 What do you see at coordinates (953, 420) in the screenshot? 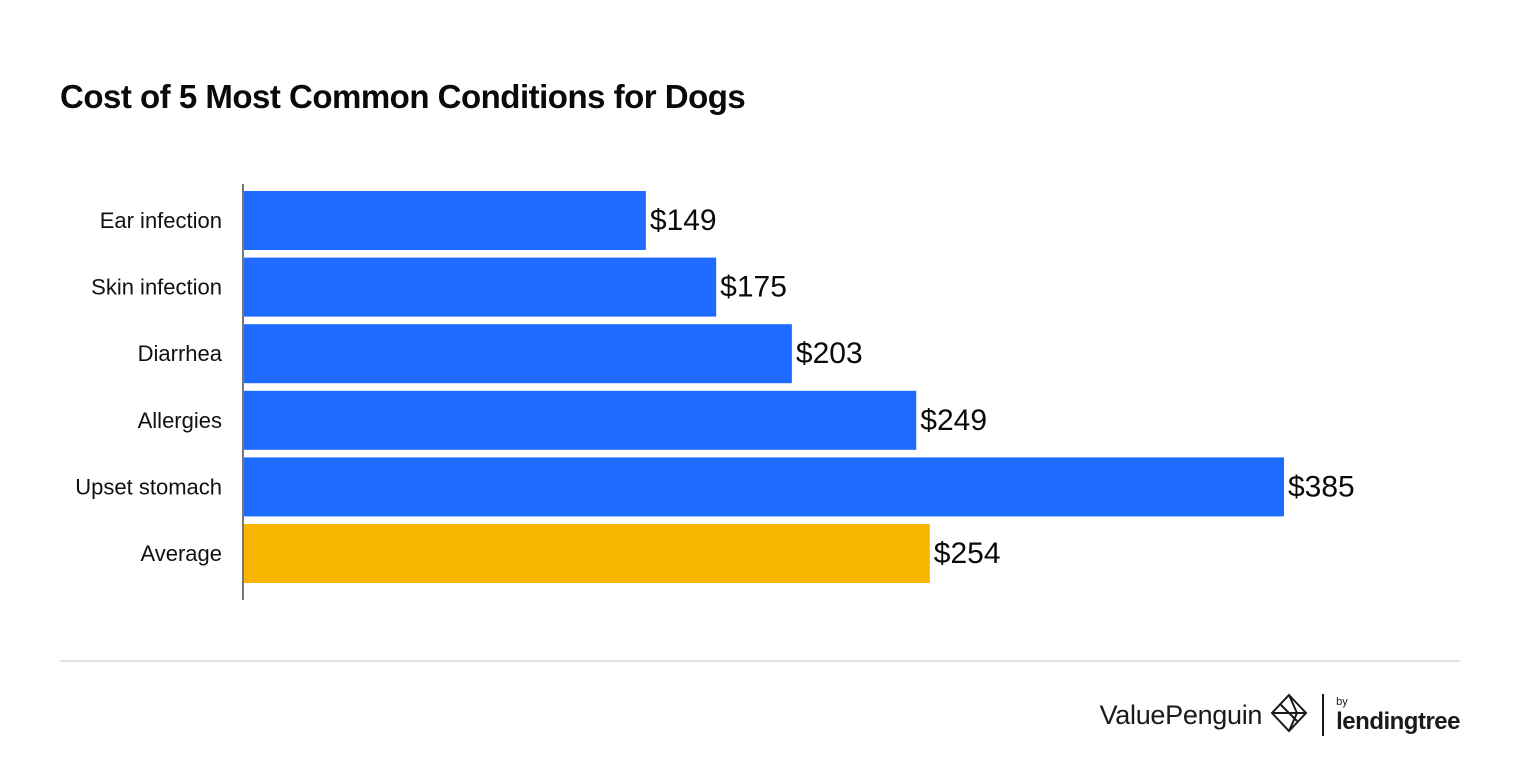
I see `value-label: $249` at bounding box center [953, 420].